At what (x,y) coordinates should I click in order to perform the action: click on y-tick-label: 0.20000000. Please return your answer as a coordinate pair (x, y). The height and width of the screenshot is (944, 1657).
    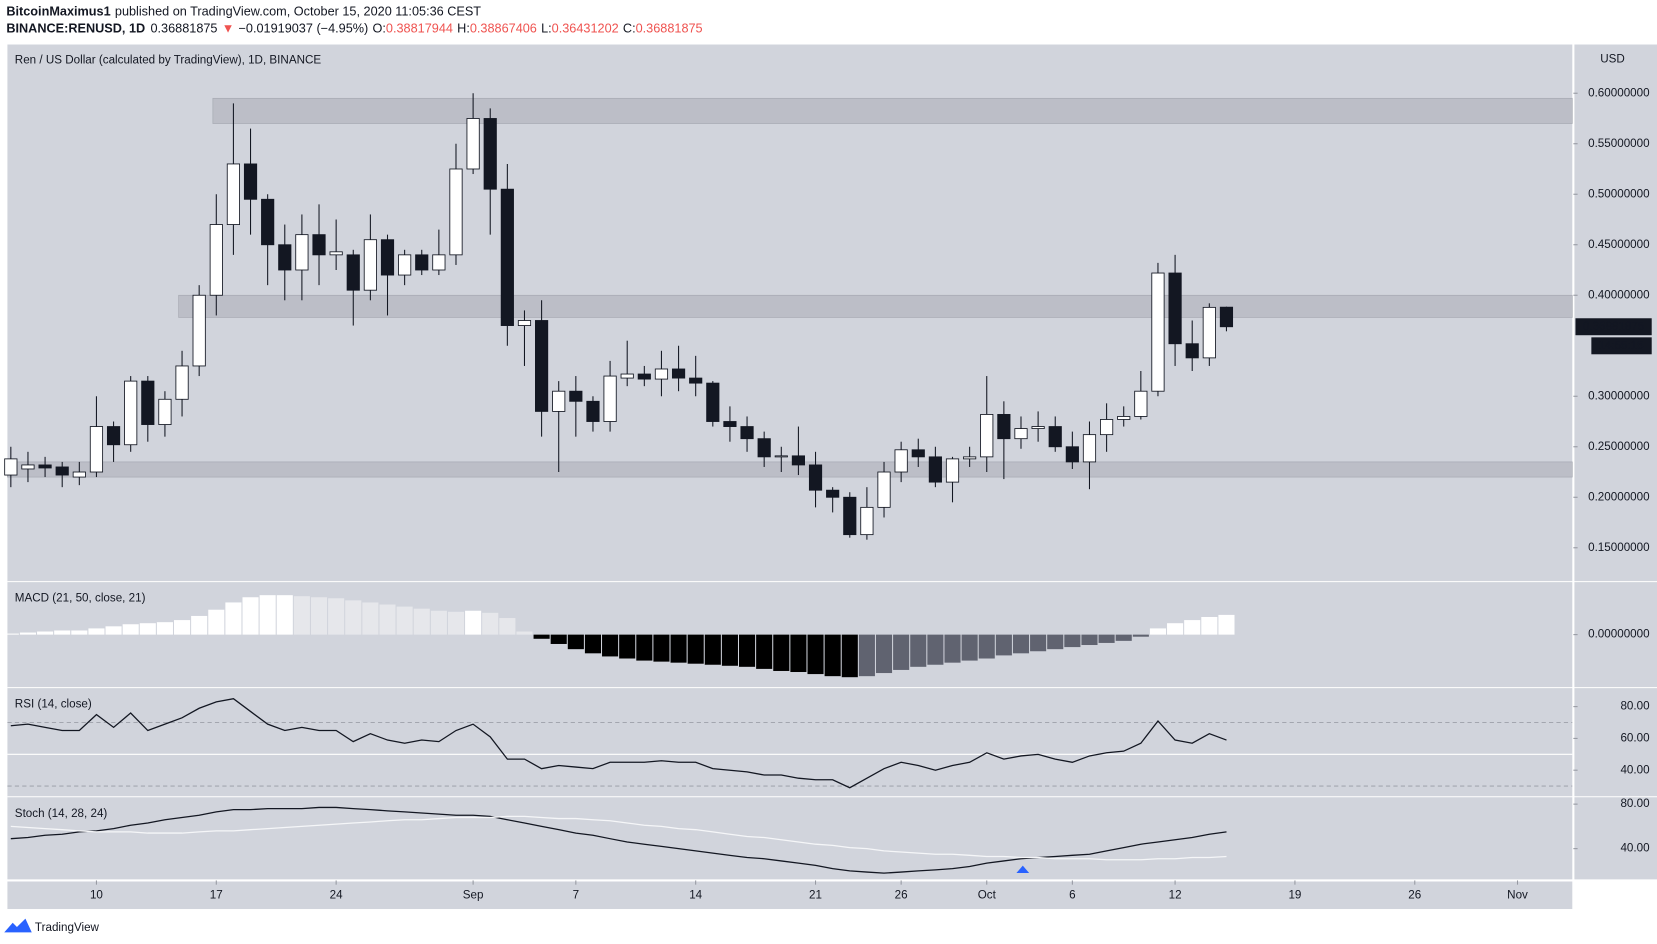
    Looking at the image, I should click on (1619, 496).